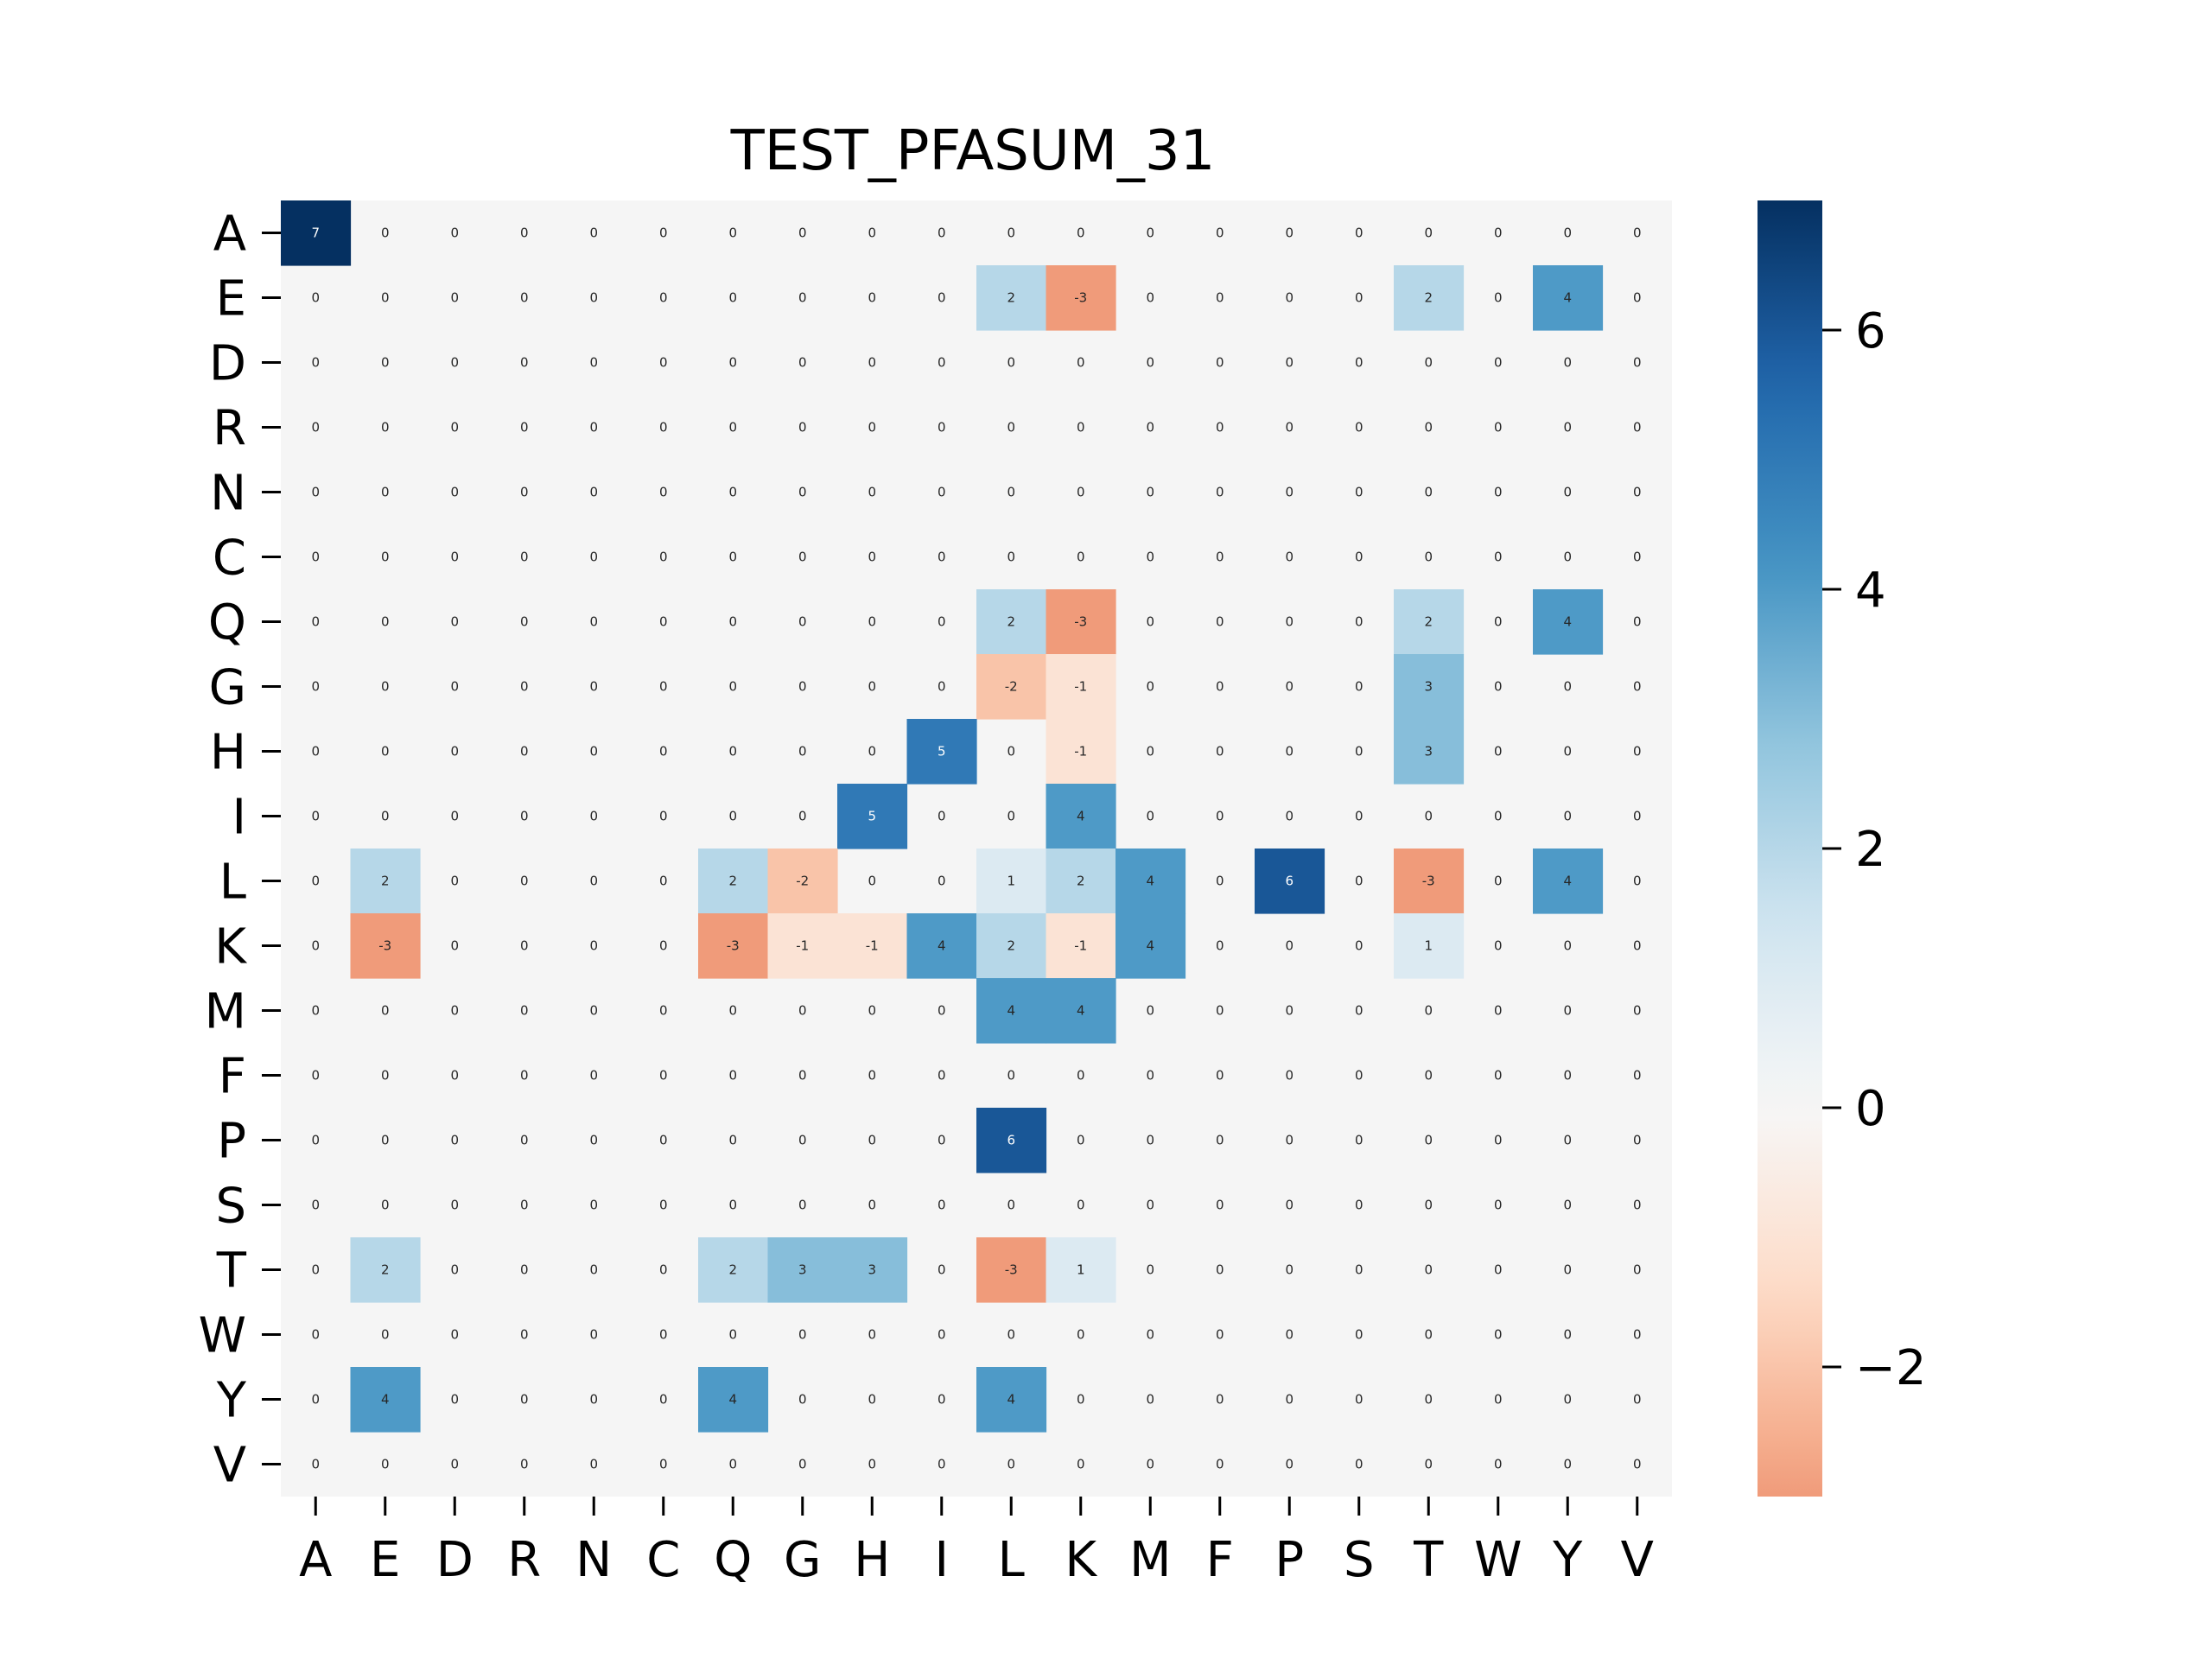  Describe the element at coordinates (232, 1142) in the screenshot. I see `y-tick-label: P` at that location.